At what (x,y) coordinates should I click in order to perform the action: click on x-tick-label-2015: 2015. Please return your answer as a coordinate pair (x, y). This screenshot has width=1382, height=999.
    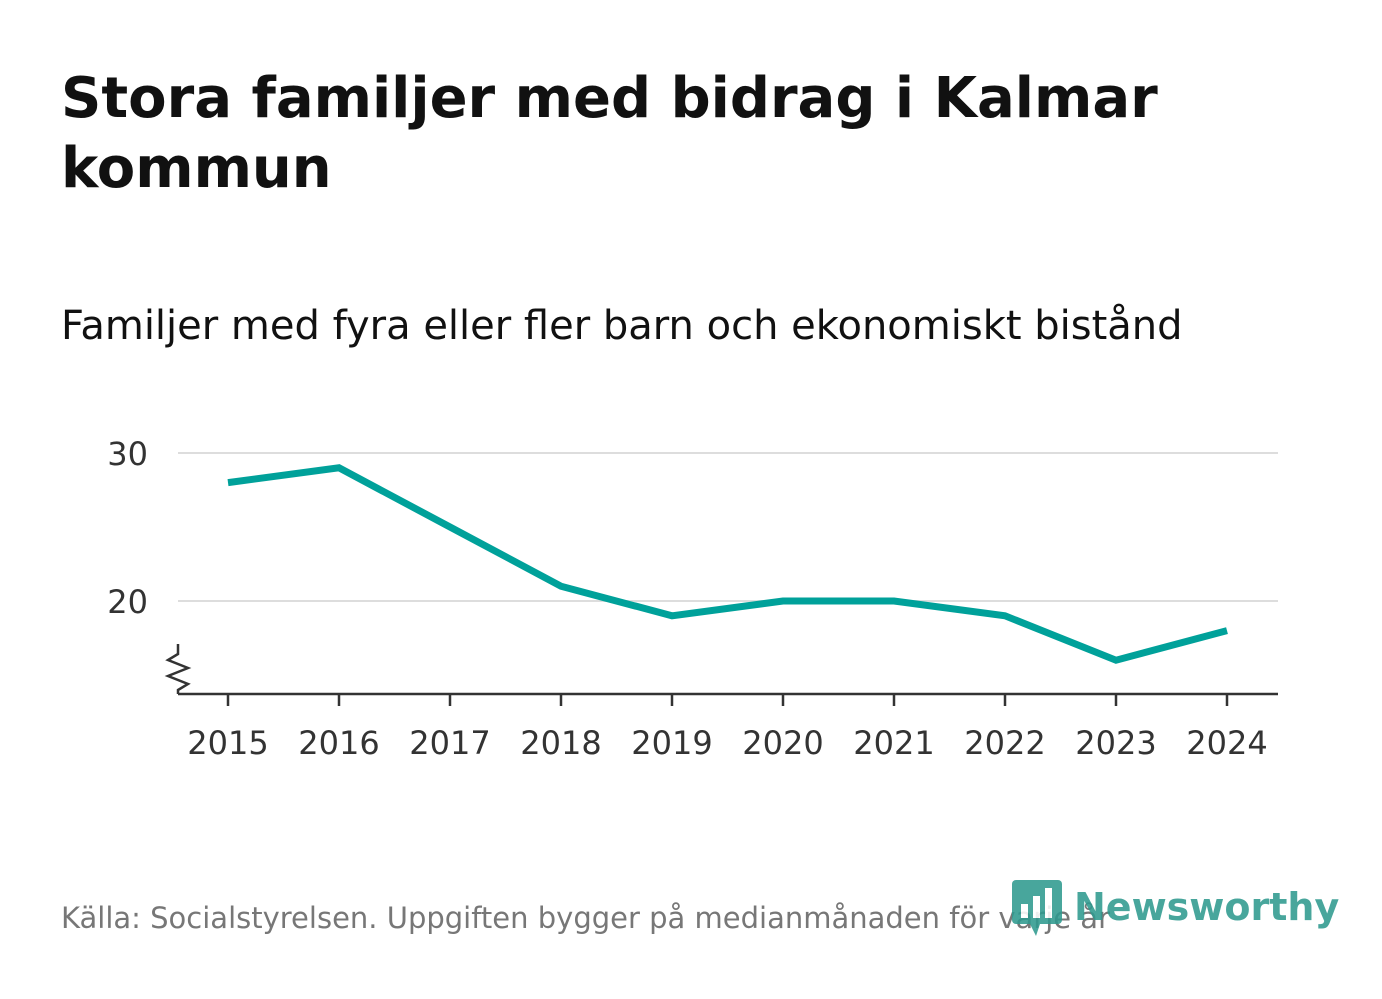
    Looking at the image, I should click on (227, 743).